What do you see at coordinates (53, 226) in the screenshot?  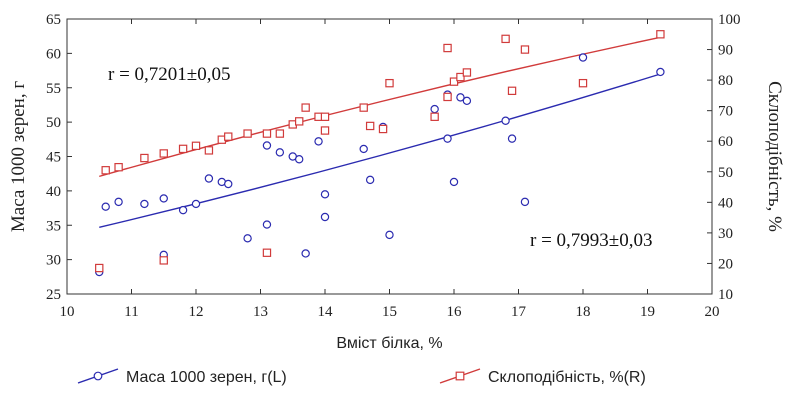 I see `y-left-tick-label: 35` at bounding box center [53, 226].